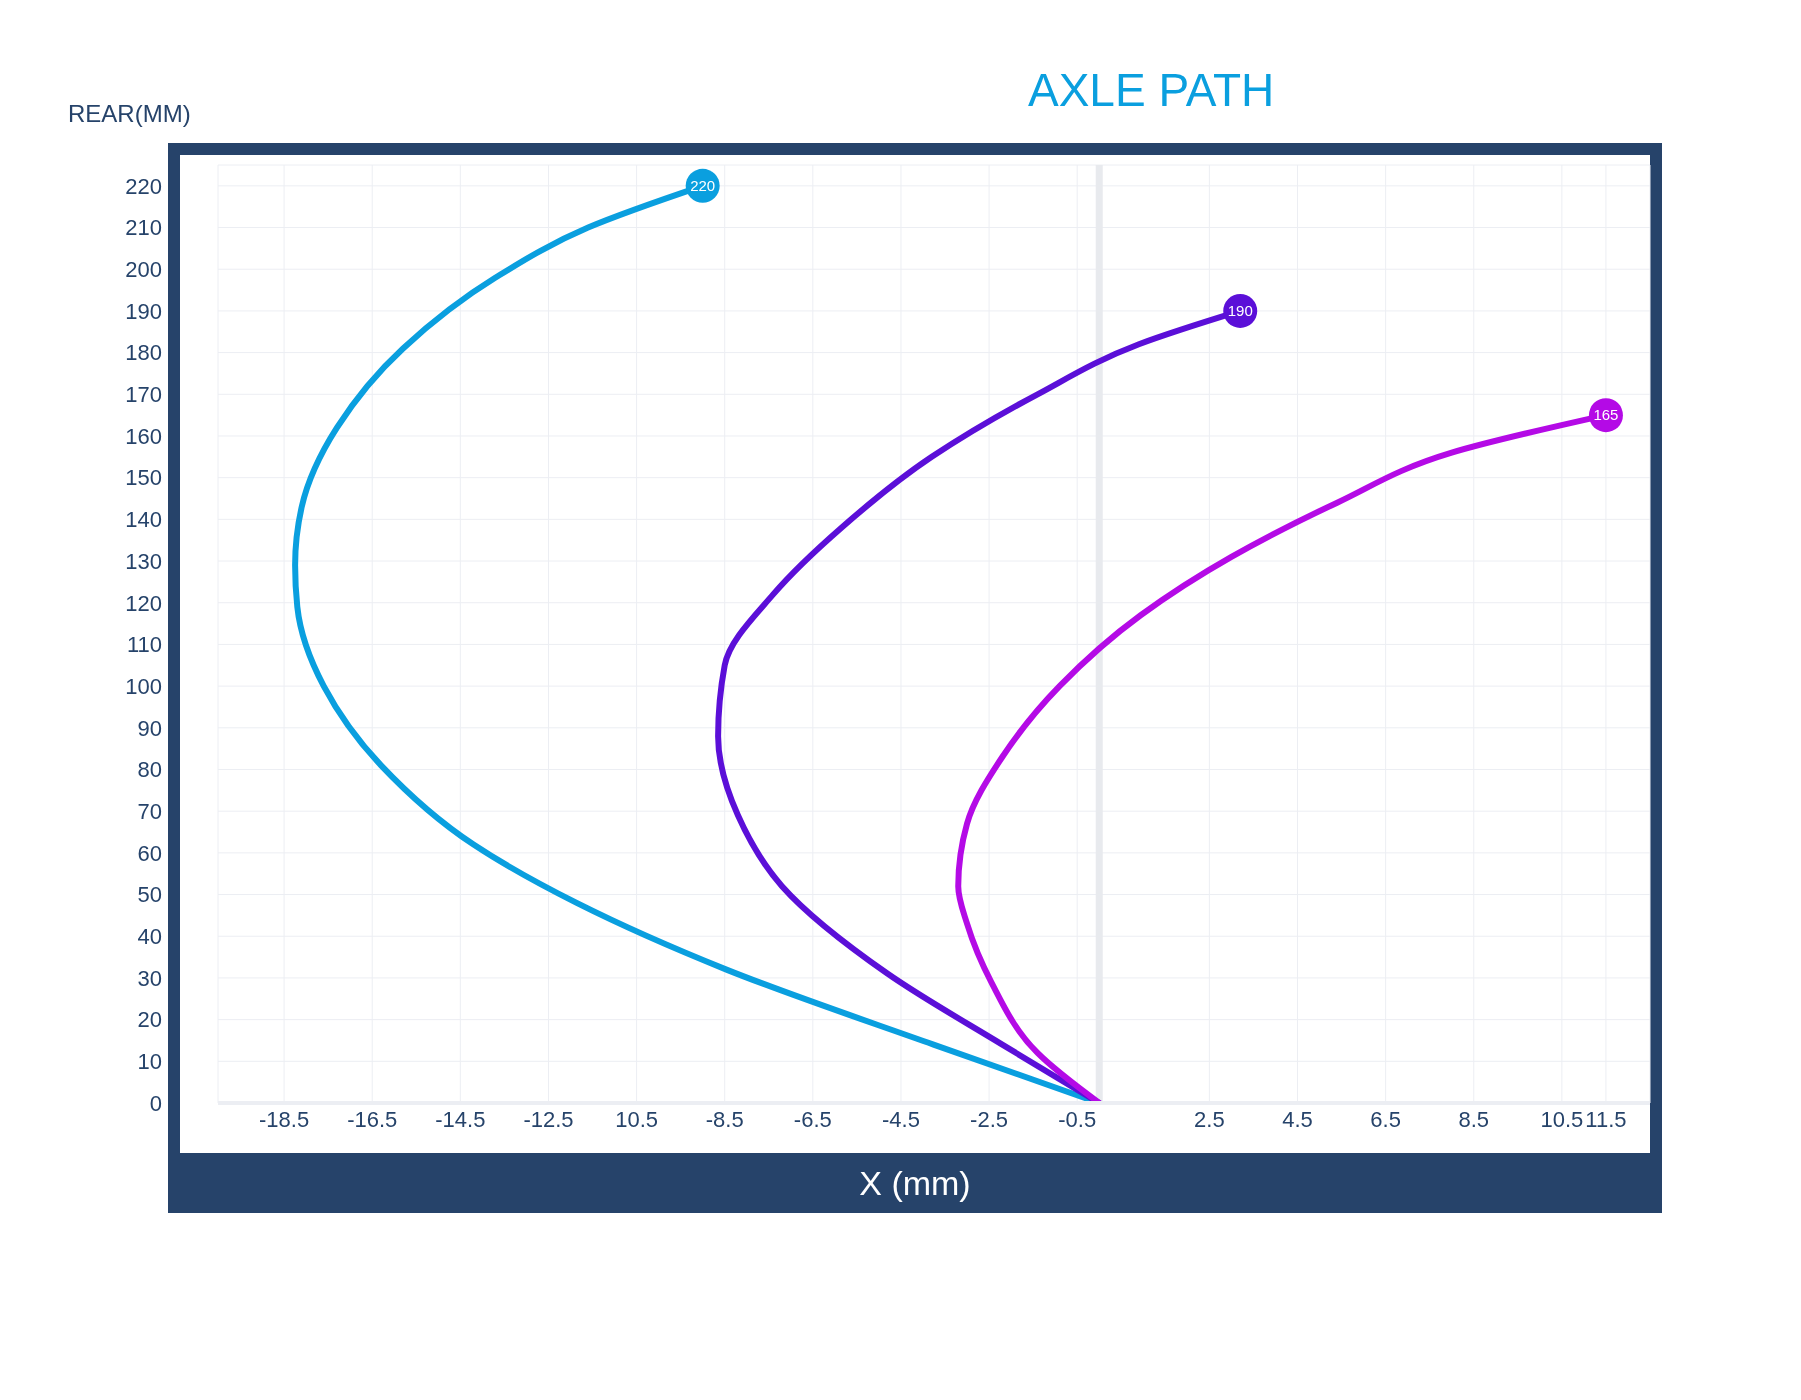 The width and height of the screenshot is (1801, 1400). Describe the element at coordinates (143, 353) in the screenshot. I see `y-tick-label: 180` at that location.